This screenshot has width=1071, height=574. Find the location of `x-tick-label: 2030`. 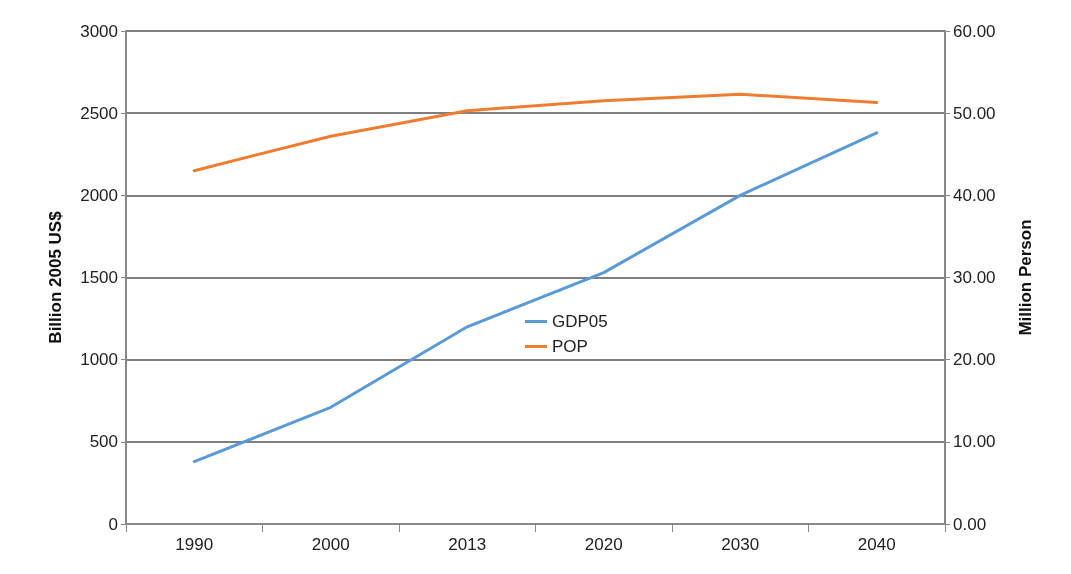

x-tick-label: 2030 is located at coordinates (740, 544).